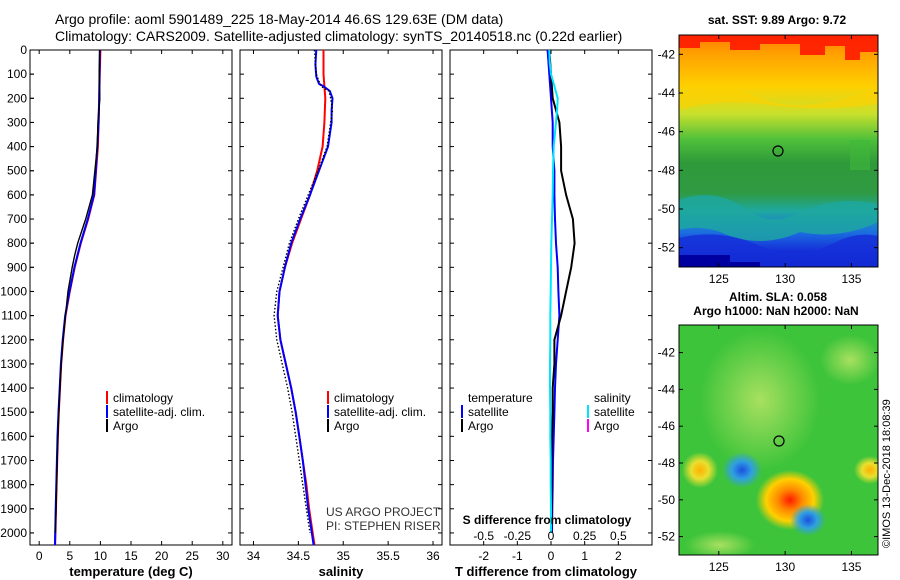  I want to click on x-tick-label: 36, so click(433, 556).